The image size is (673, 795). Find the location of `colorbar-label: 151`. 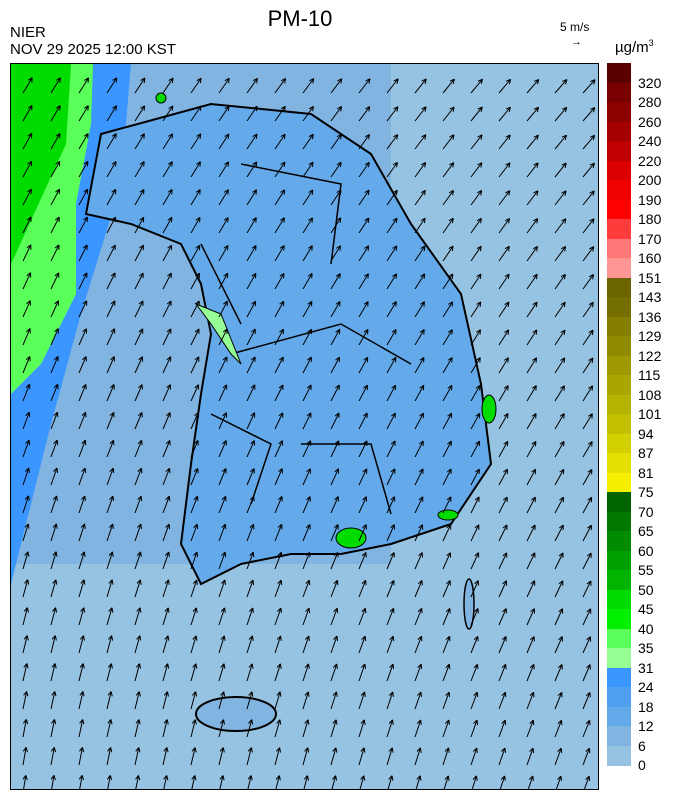

colorbar-label: 151 is located at coordinates (650, 277).